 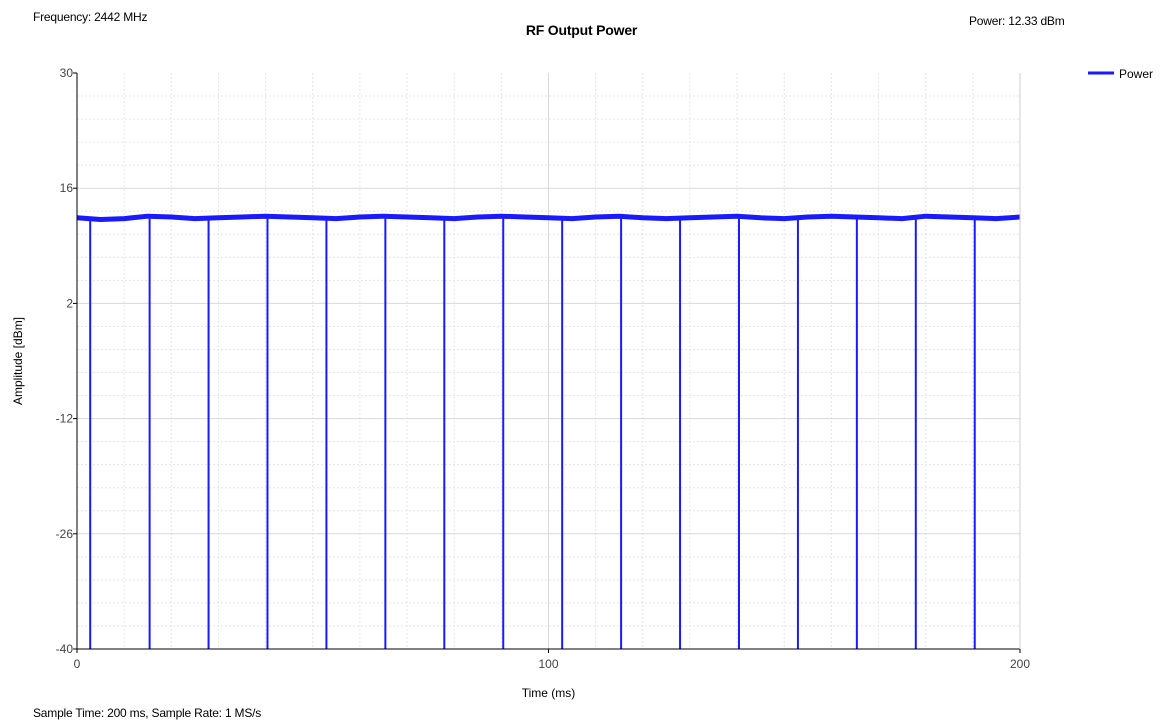 What do you see at coordinates (548, 217) in the screenshot?
I see `power-trace` at bounding box center [548, 217].